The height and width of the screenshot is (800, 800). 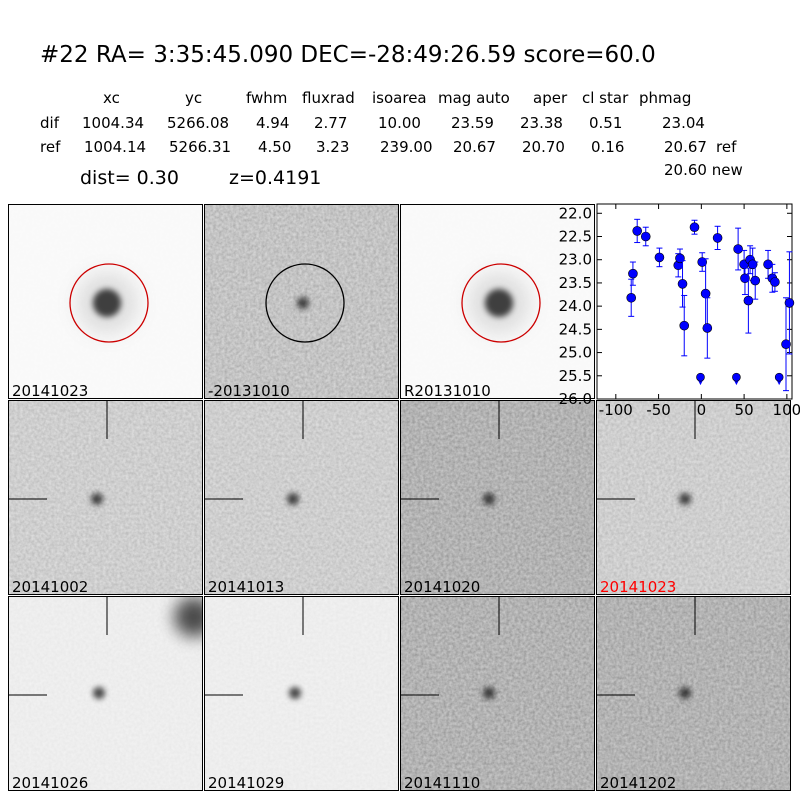 What do you see at coordinates (328, 98) in the screenshot?
I see `column-header: fluxrad` at bounding box center [328, 98].